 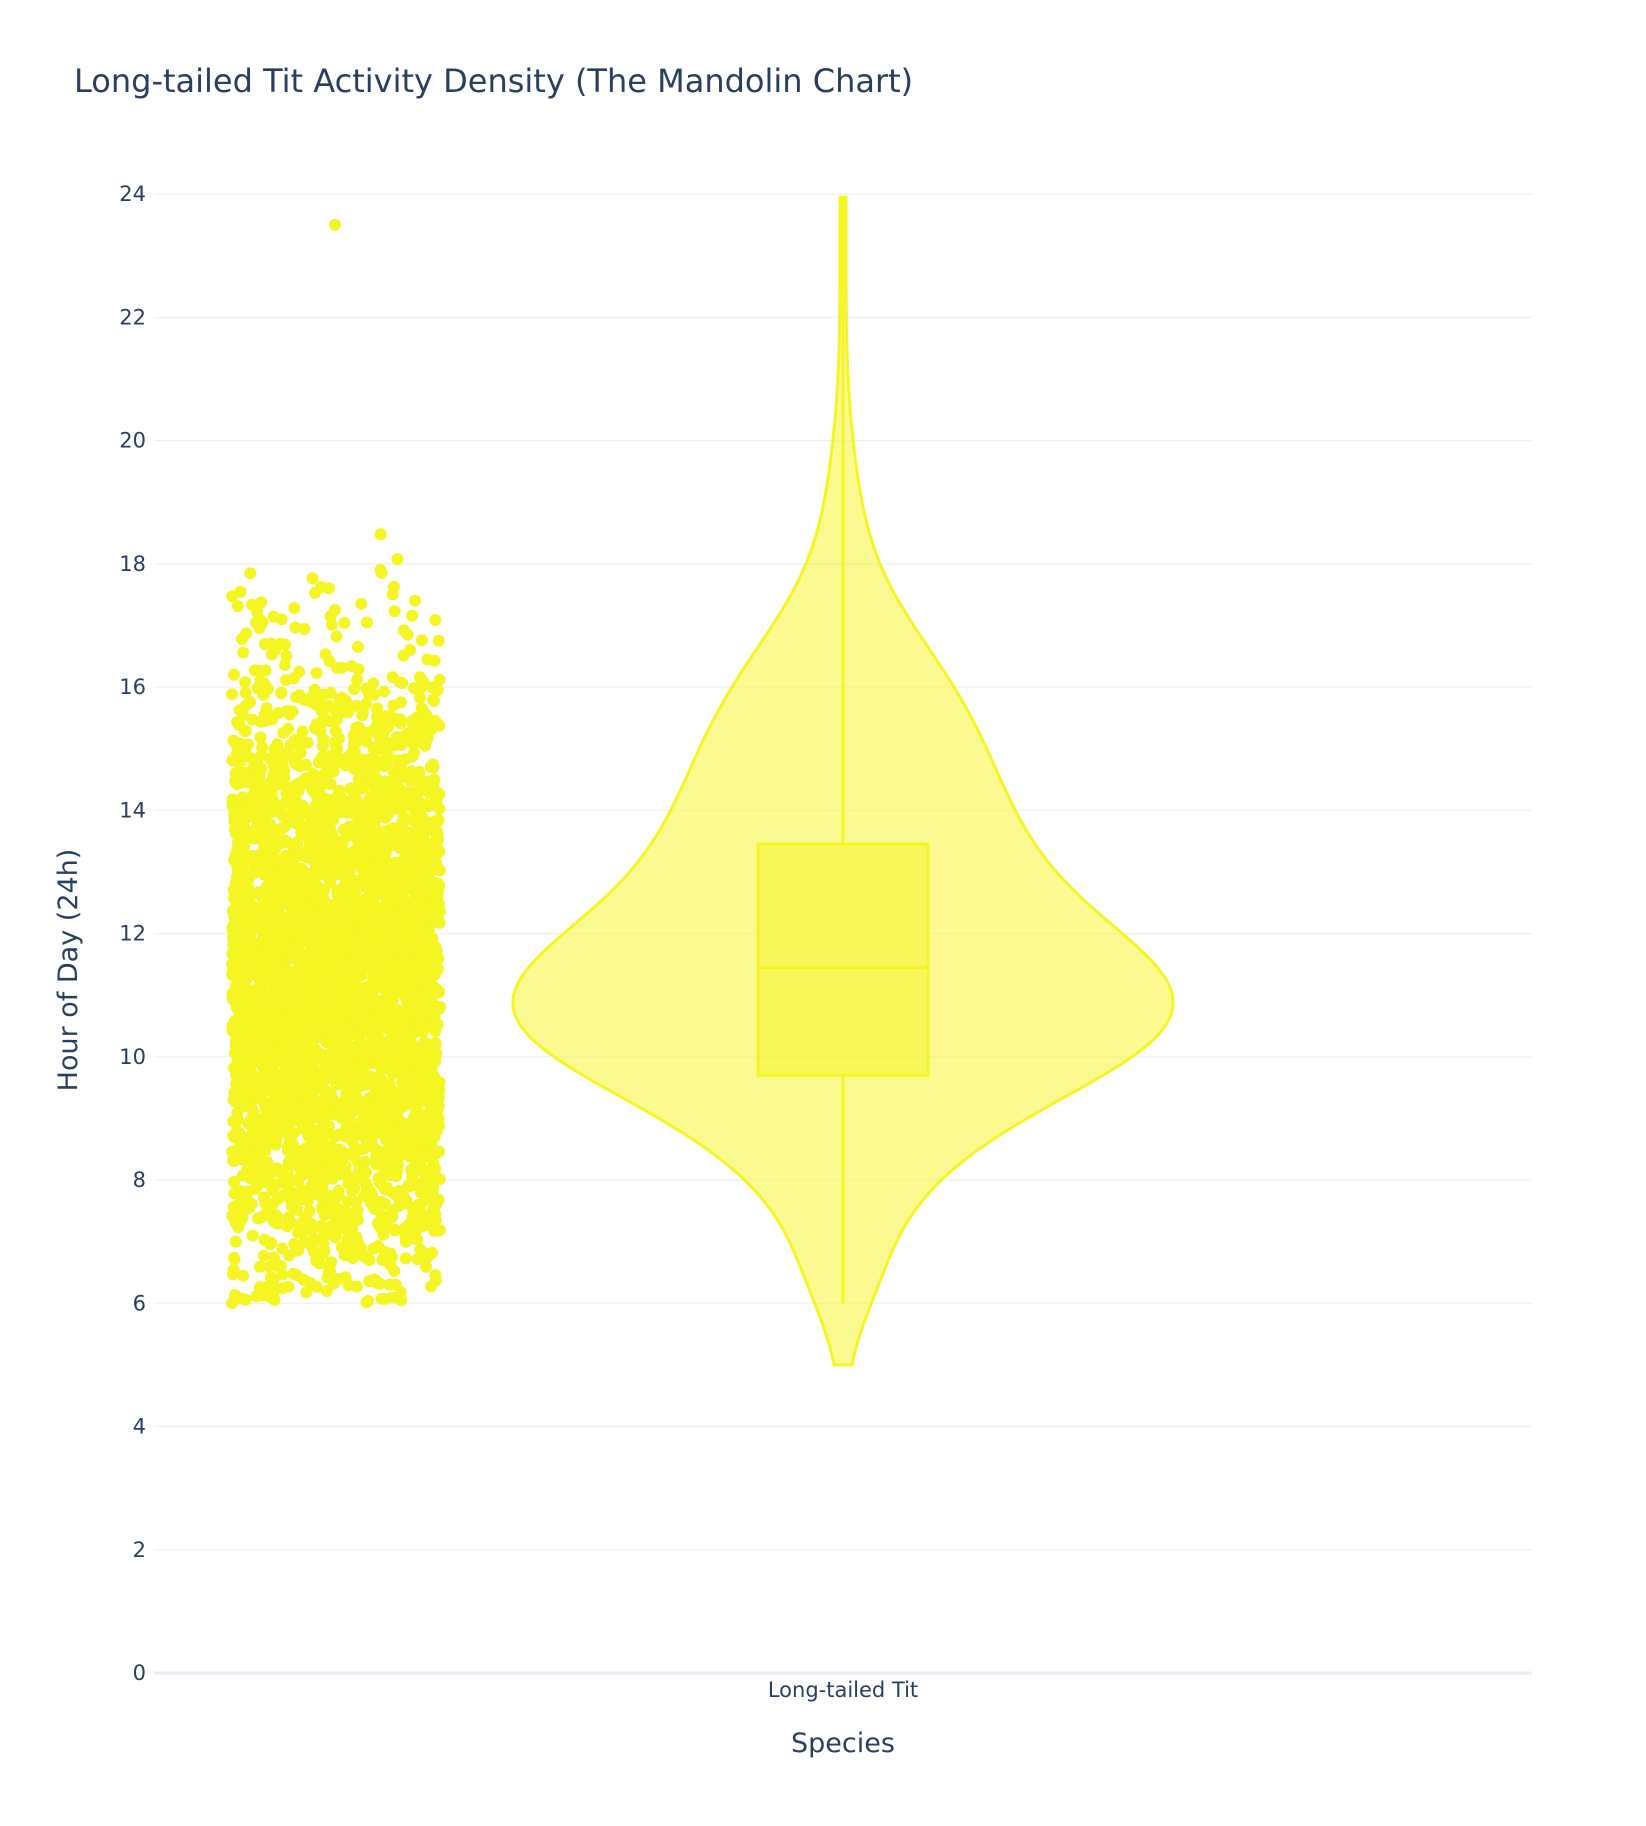 What do you see at coordinates (132, 687) in the screenshot?
I see `y-tick-16: 16` at bounding box center [132, 687].